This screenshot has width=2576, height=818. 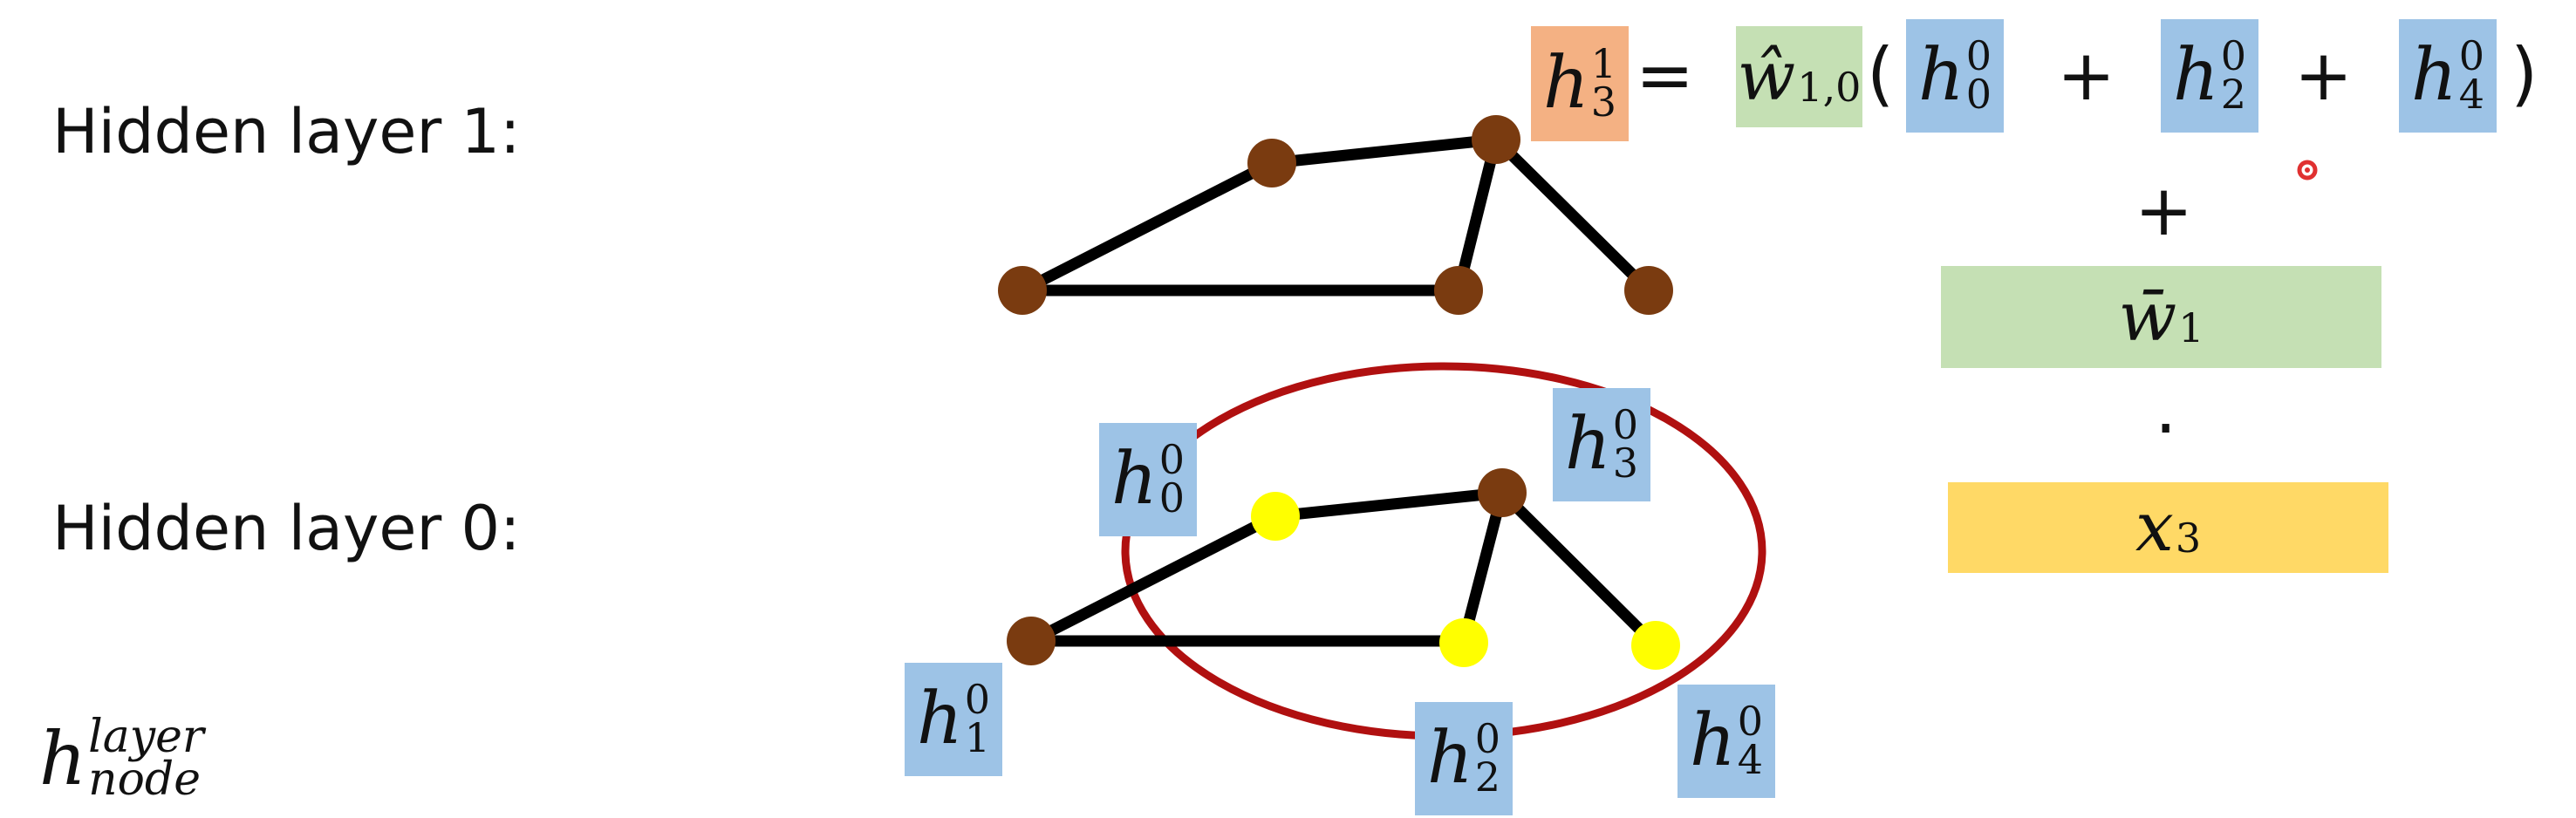 I want to click on node-h0-highlight, so click(x=1275, y=516).